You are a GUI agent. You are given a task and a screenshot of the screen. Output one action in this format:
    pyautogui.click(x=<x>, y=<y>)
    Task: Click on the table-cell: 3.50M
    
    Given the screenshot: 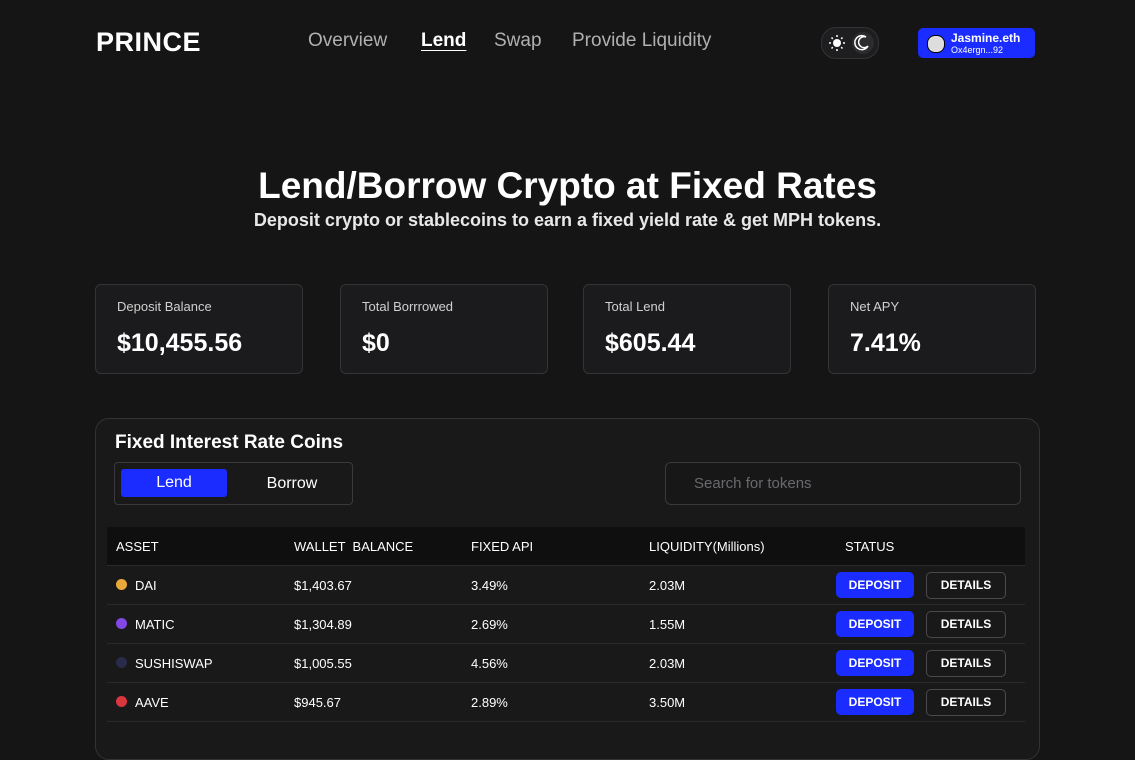 What is the action you would take?
    pyautogui.click(x=667, y=702)
    